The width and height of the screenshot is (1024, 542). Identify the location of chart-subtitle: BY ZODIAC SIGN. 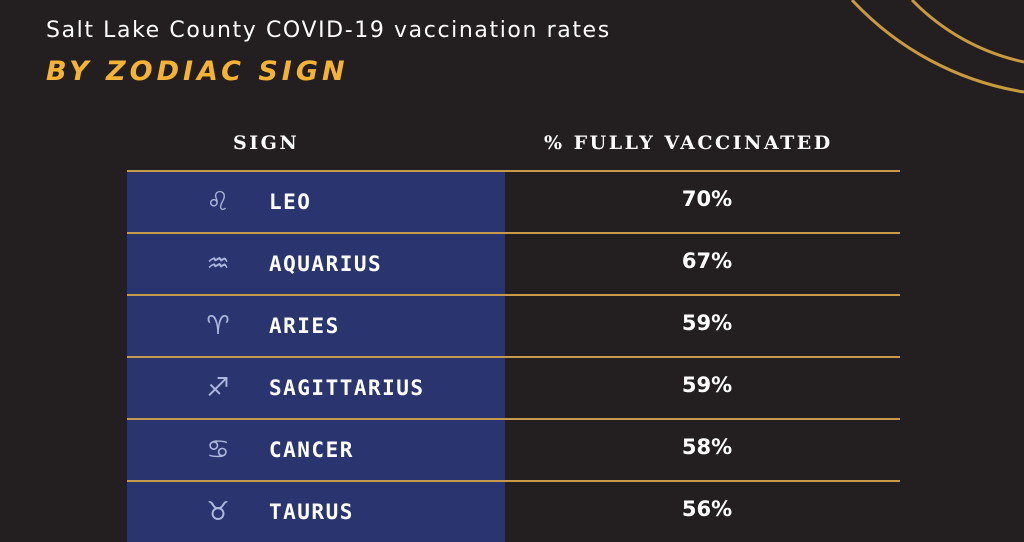
(197, 71).